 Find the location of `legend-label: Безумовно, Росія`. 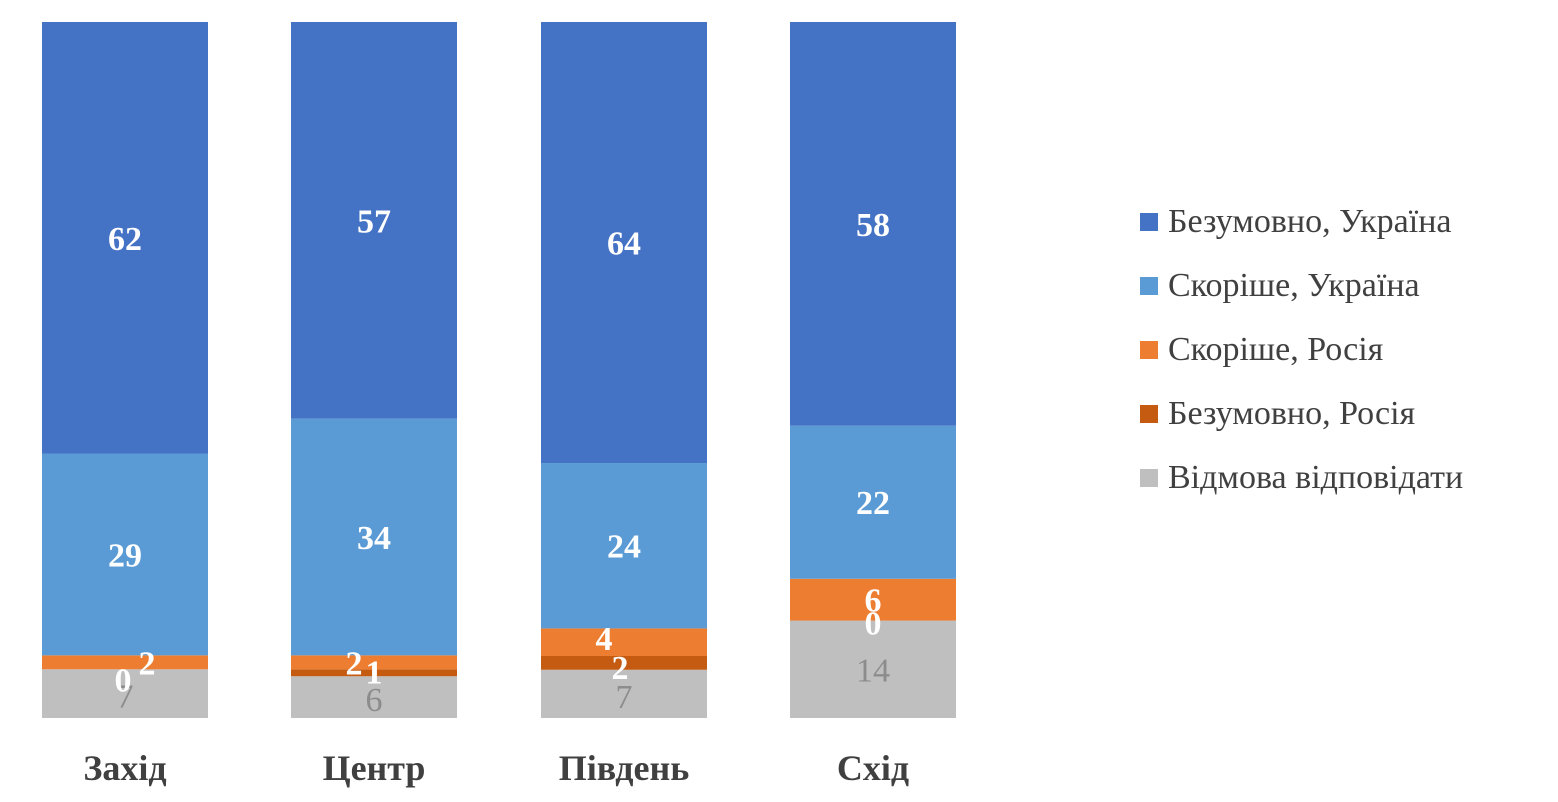

legend-label: Безумовно, Росія is located at coordinates (1292, 413).